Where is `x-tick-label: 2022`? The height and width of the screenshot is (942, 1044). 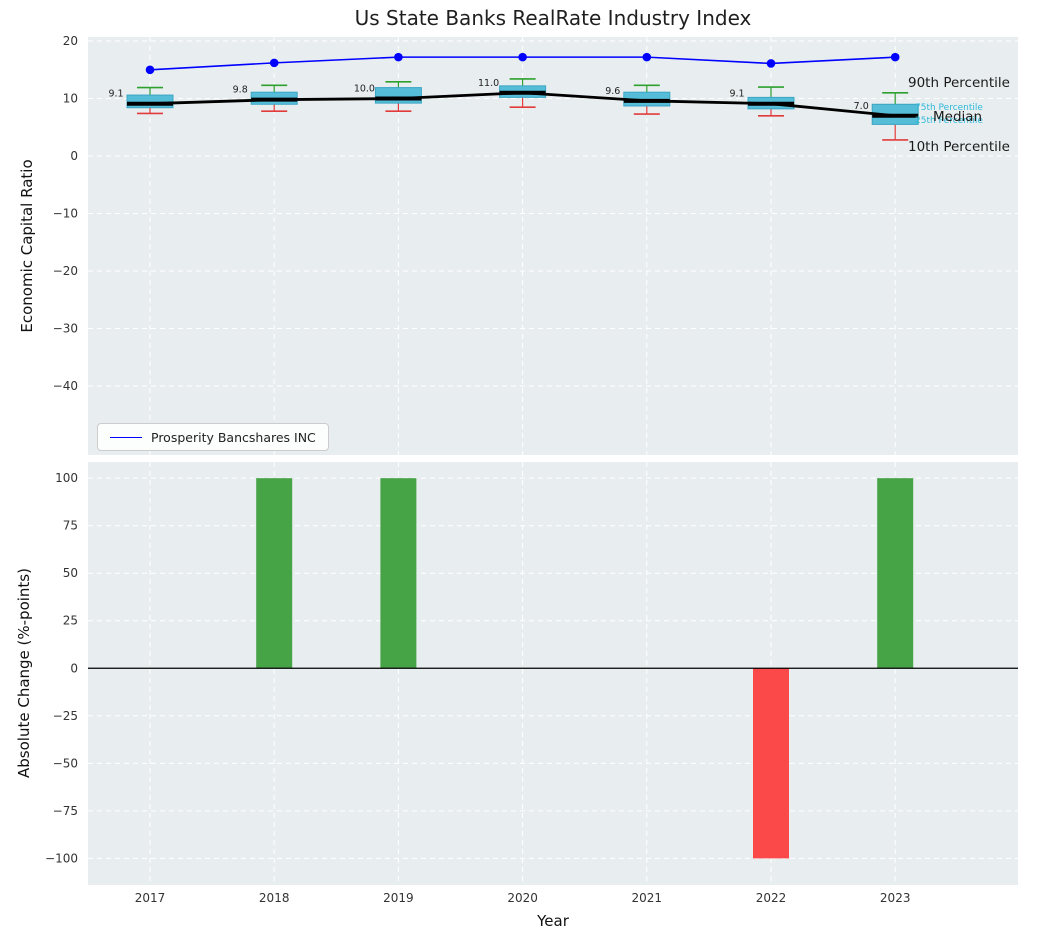 x-tick-label: 2022 is located at coordinates (771, 898).